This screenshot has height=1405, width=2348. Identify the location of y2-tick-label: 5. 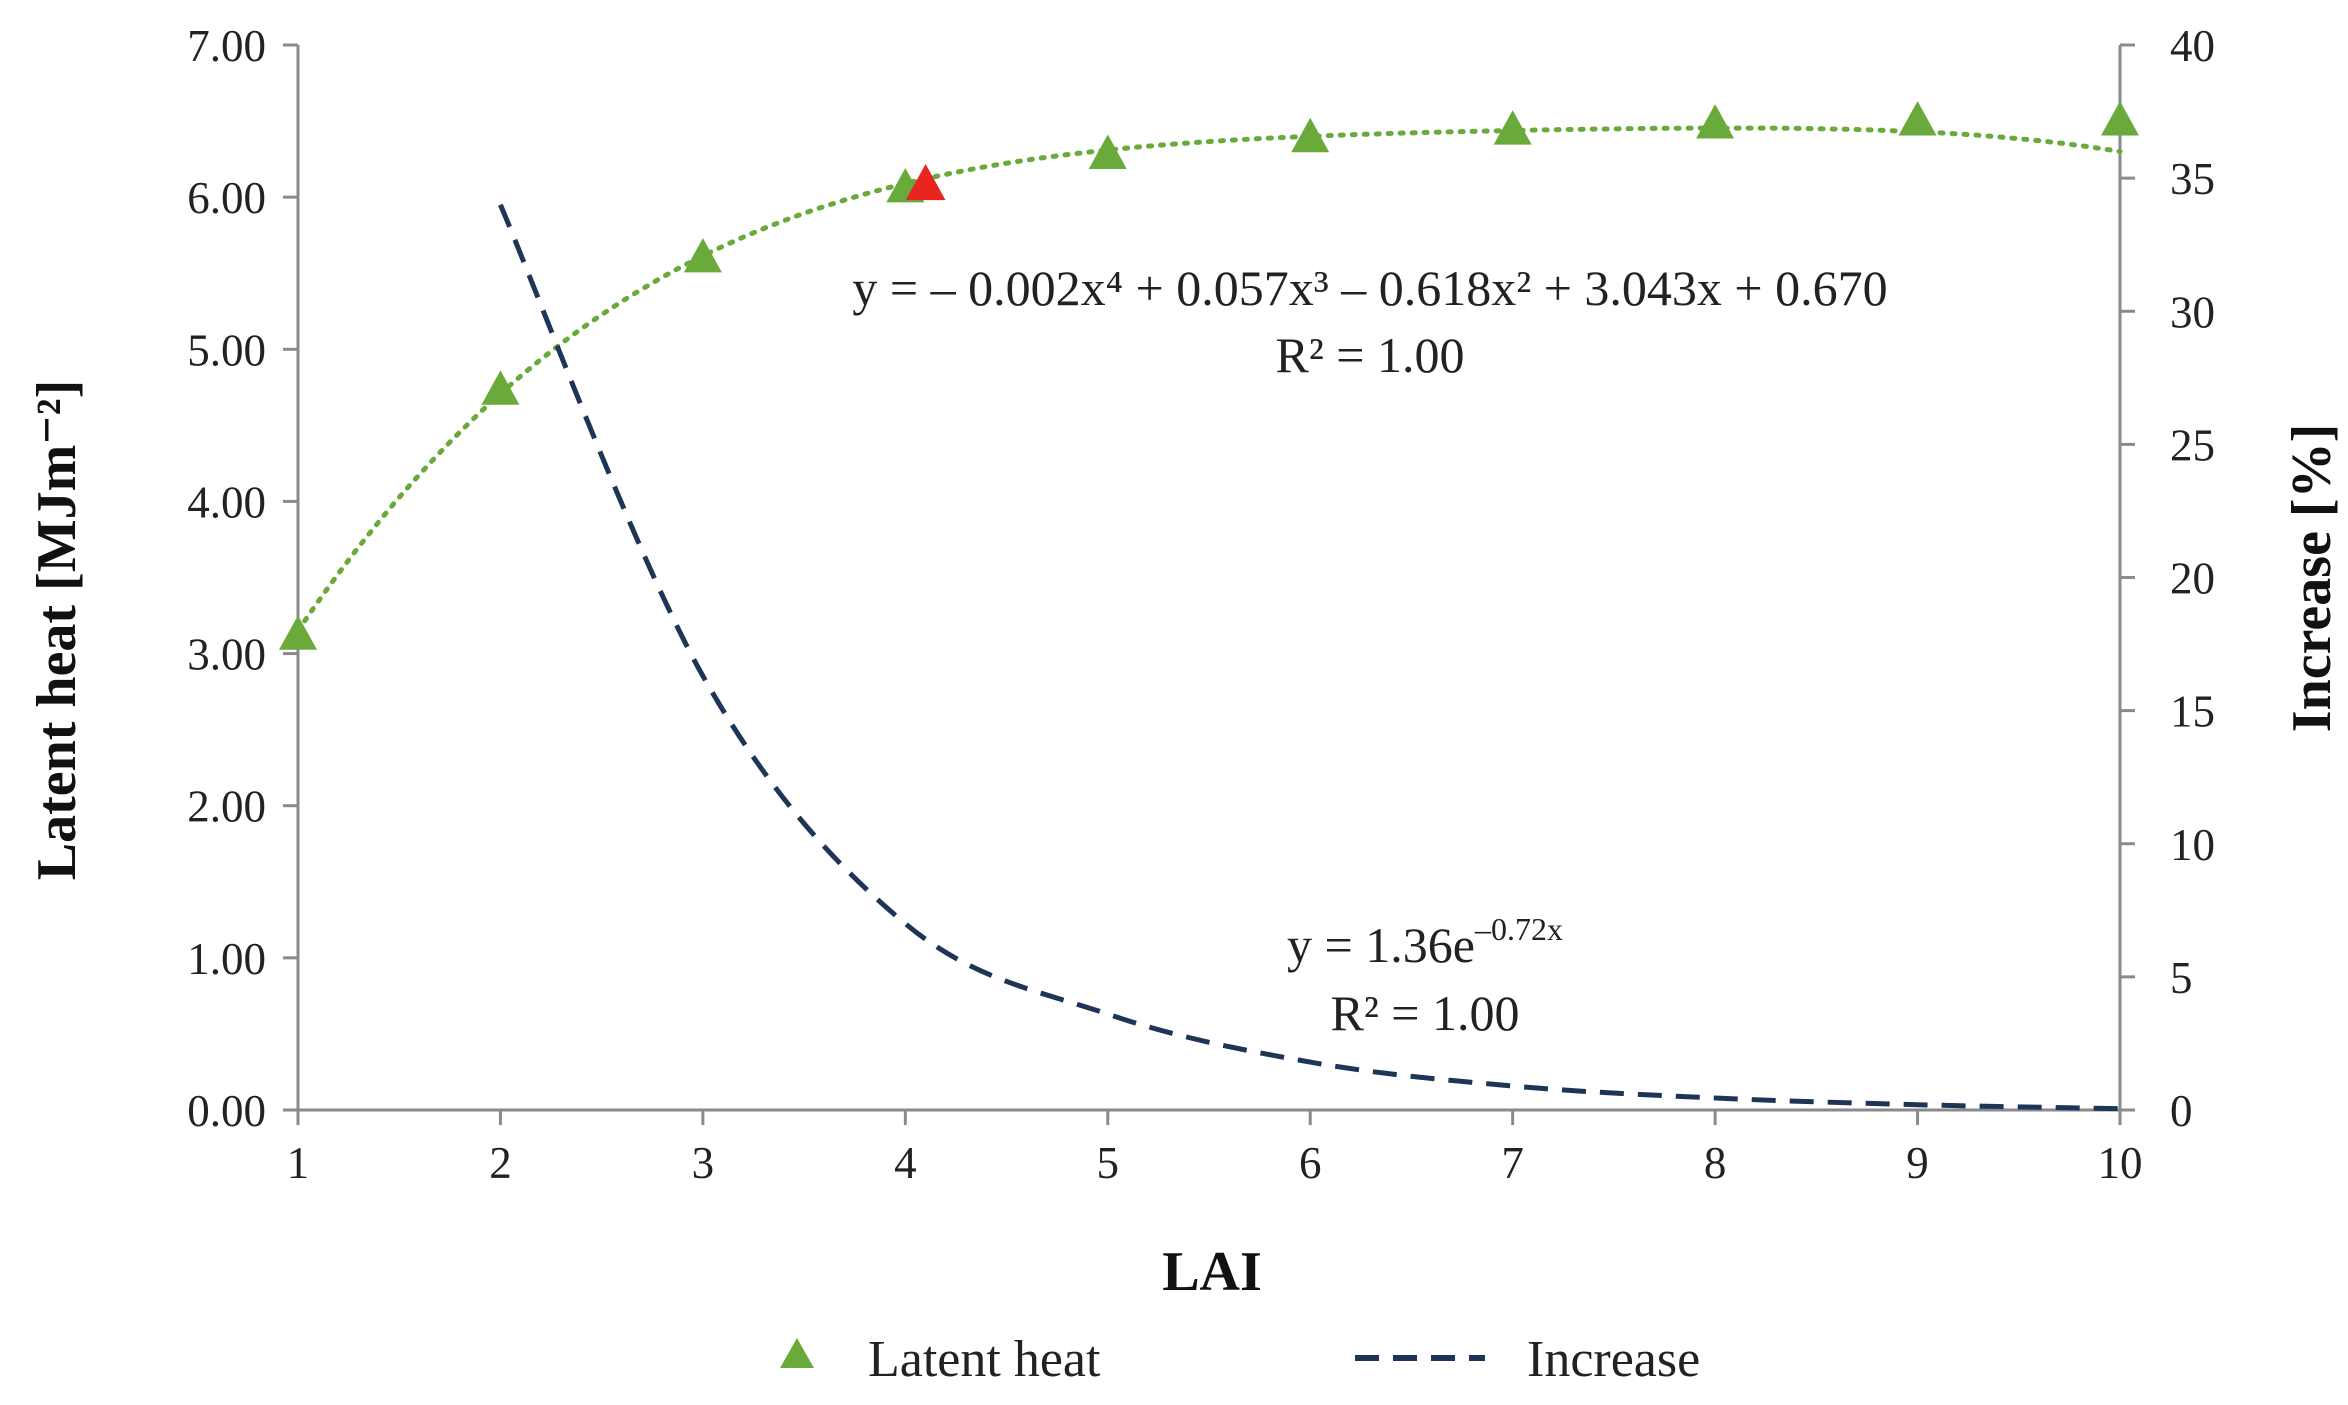
(2181, 978).